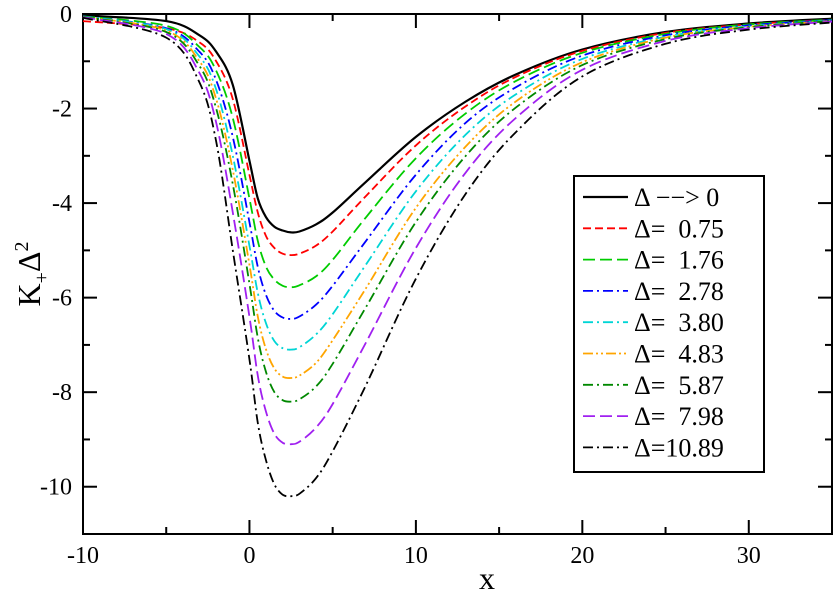 This screenshot has height=593, width=834. What do you see at coordinates (29, 294) in the screenshot?
I see `y-axis-label-main: K` at bounding box center [29, 294].